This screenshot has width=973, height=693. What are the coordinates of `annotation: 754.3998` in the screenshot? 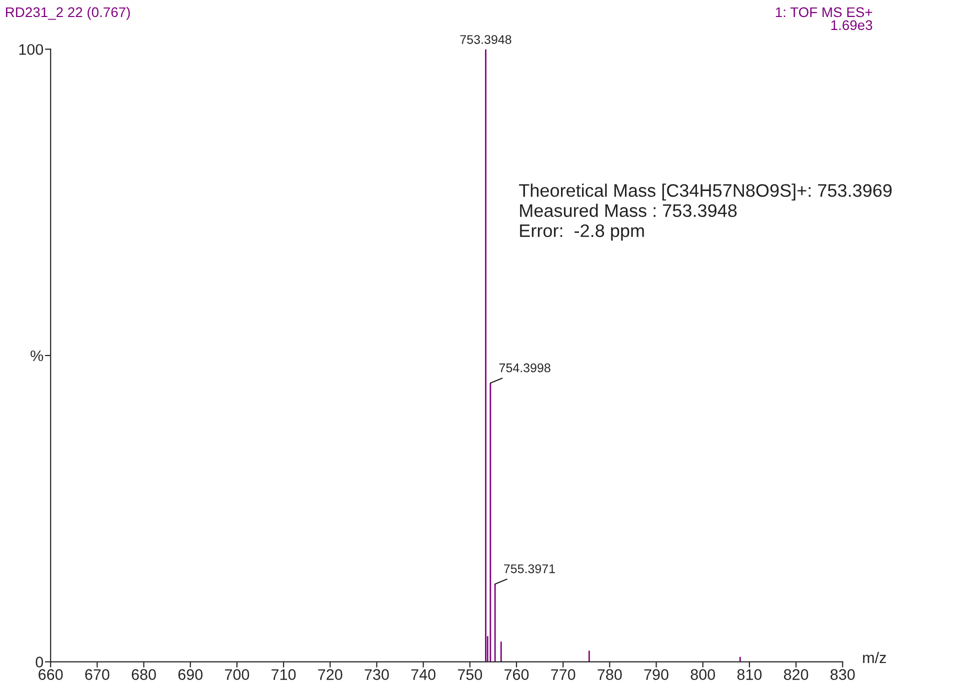 It's located at (524, 367).